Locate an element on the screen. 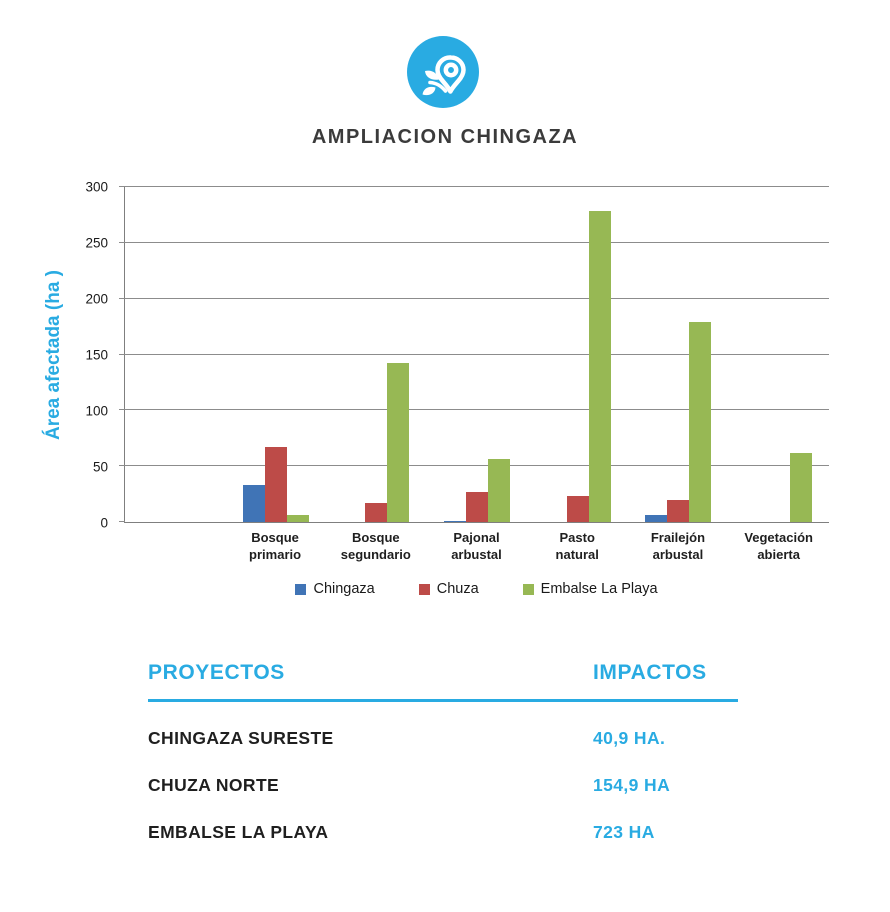 The width and height of the screenshot is (890, 912). y-tick-label: 100 is located at coordinates (96, 411).